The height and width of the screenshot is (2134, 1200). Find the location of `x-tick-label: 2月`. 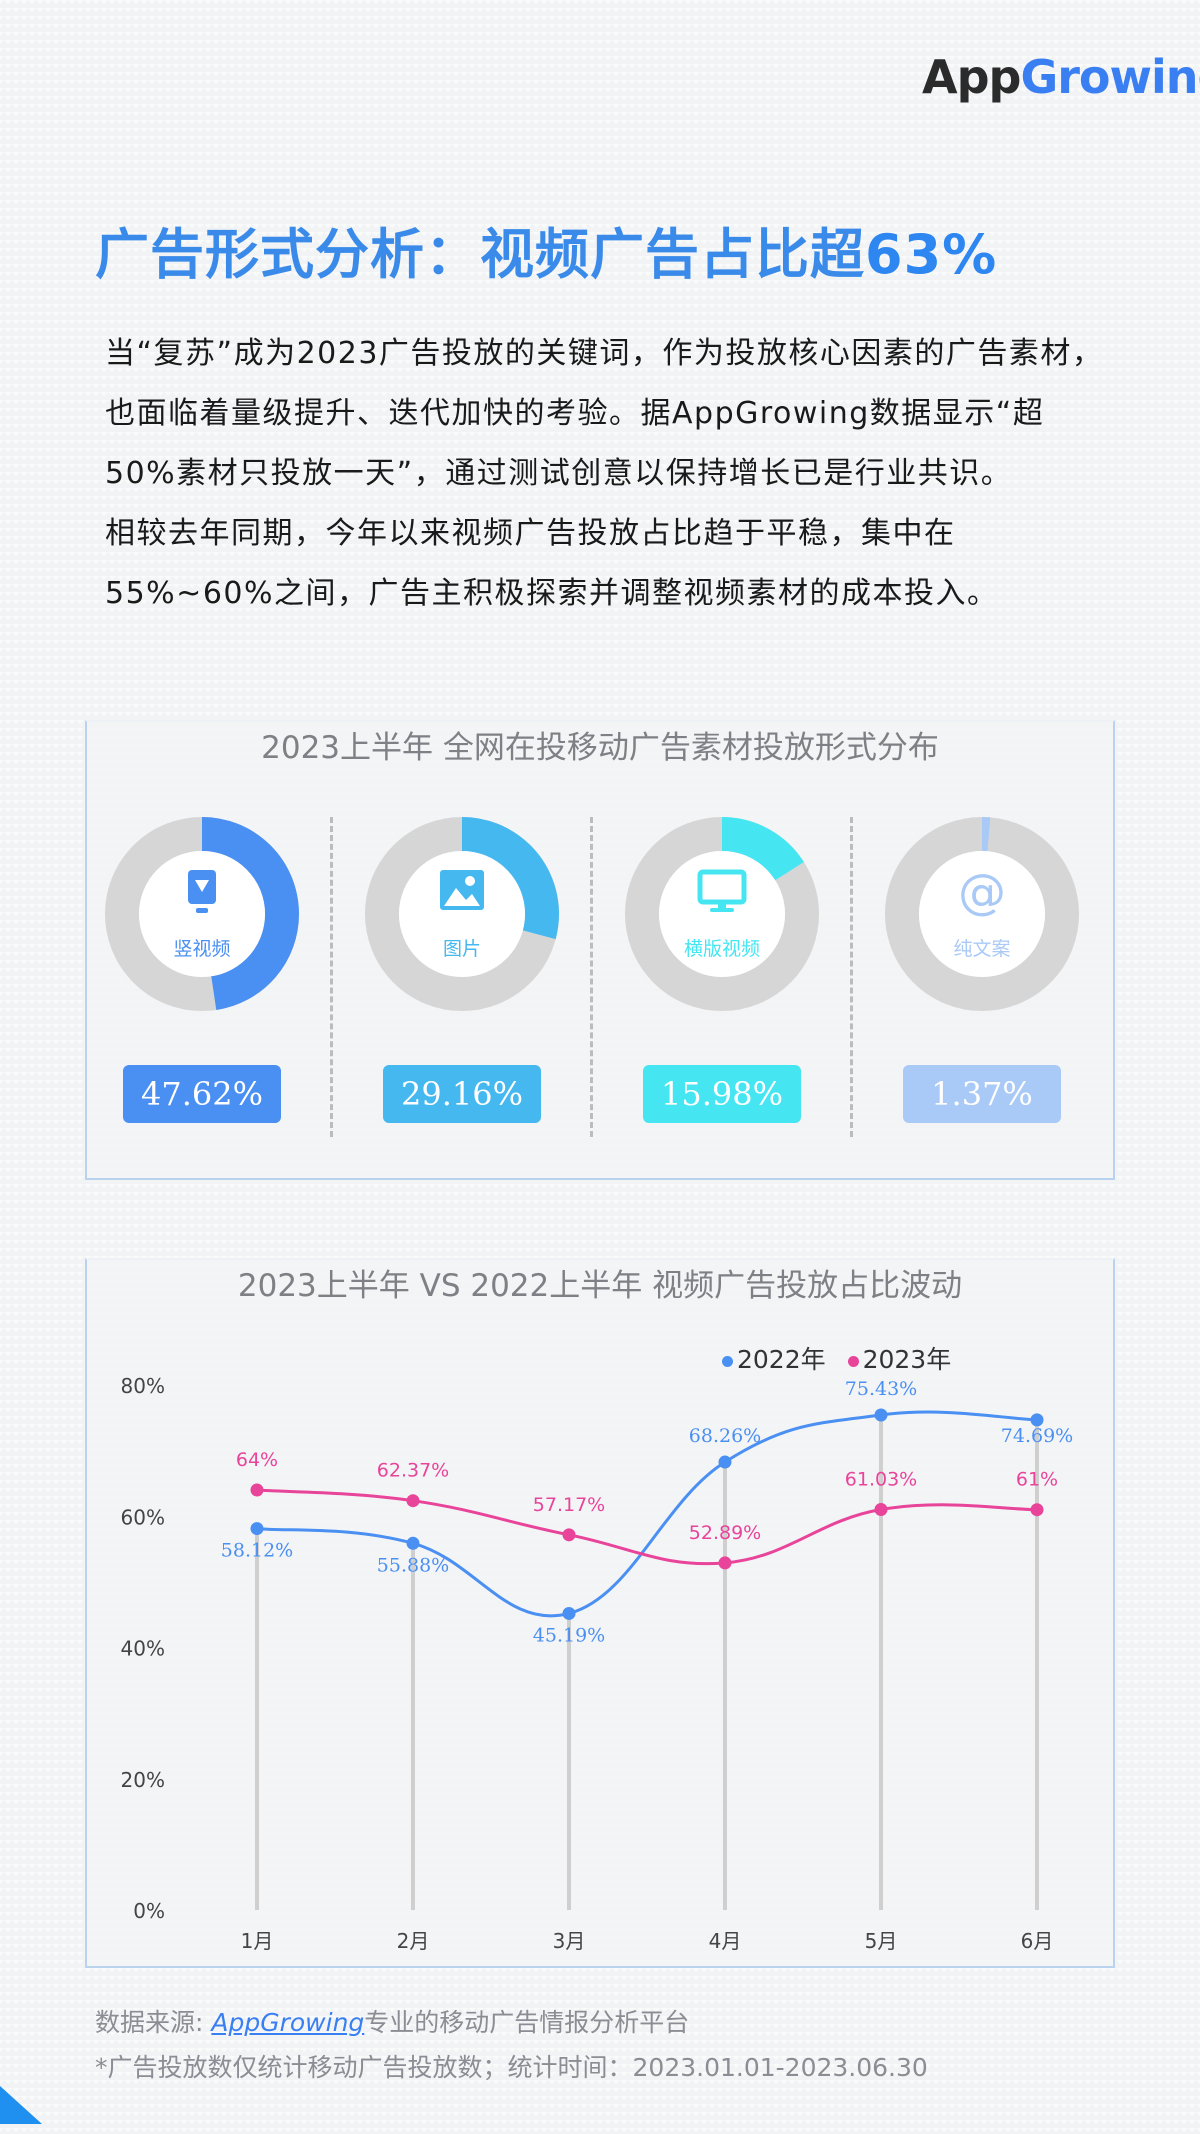

x-tick-label: 2月 is located at coordinates (413, 1941).